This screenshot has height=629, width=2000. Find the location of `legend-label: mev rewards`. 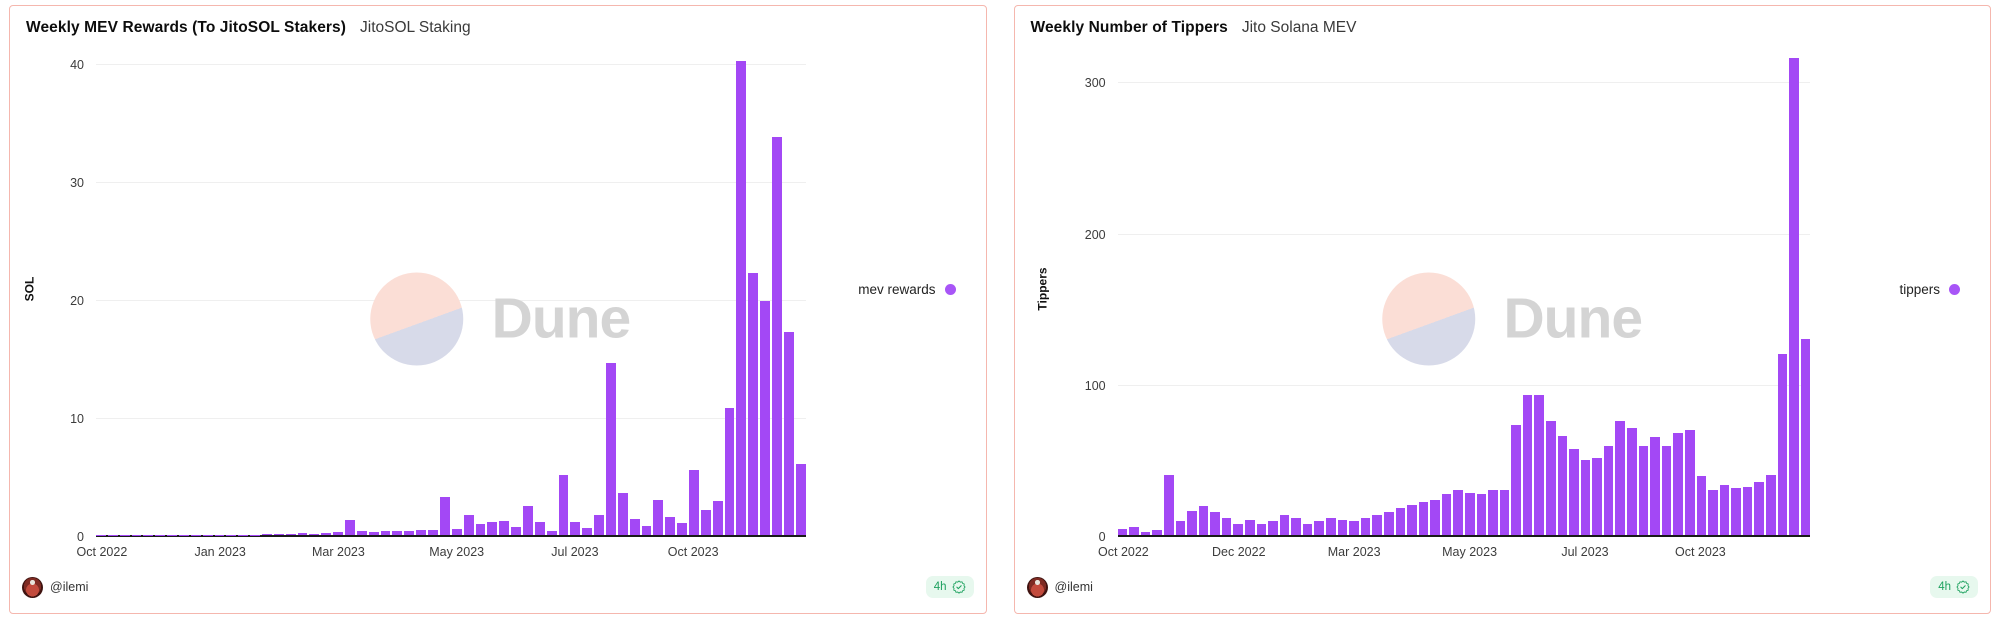

legend-label: mev rewards is located at coordinates (897, 289).